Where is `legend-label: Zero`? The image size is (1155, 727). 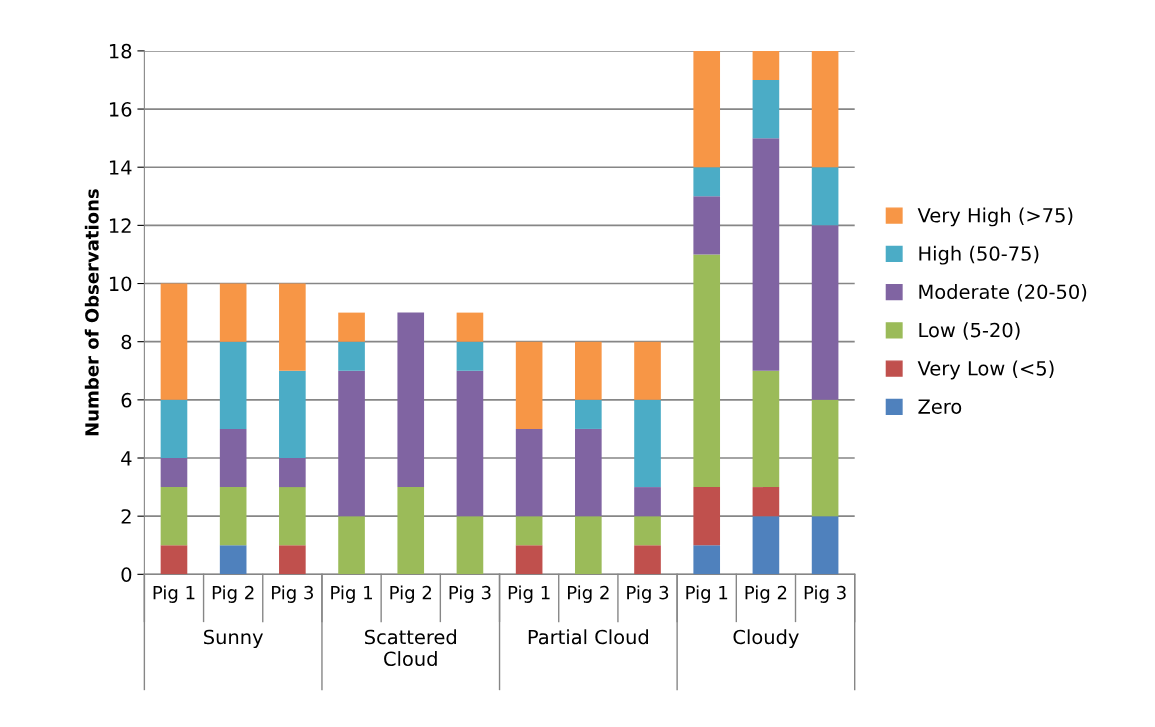 legend-label: Zero is located at coordinates (940, 406).